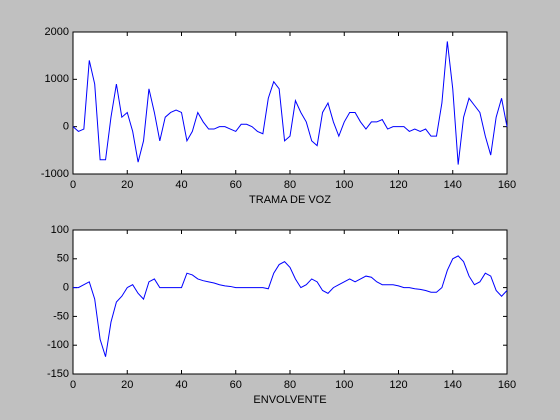 This screenshot has width=560, height=420. I want to click on y-tick-label: 100, so click(60, 230).